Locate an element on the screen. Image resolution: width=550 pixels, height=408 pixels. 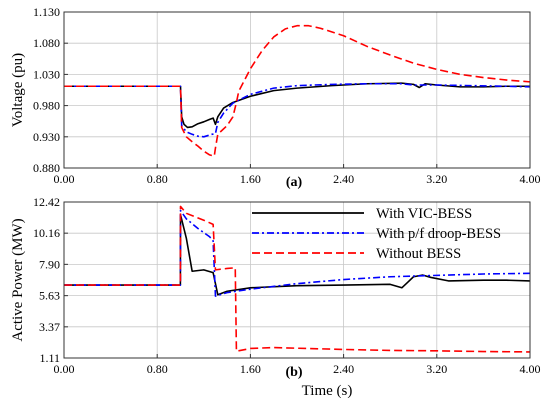
y-axis-label: Voltage (pu) is located at coordinates (18, 90).